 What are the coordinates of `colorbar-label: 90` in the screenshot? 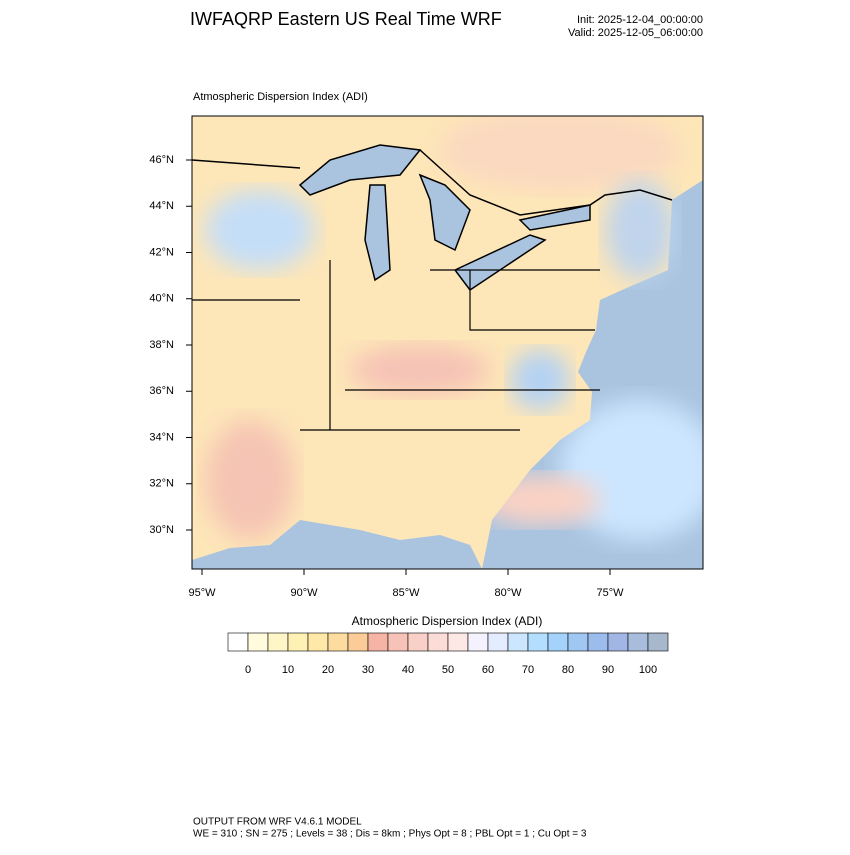 It's located at (608, 670).